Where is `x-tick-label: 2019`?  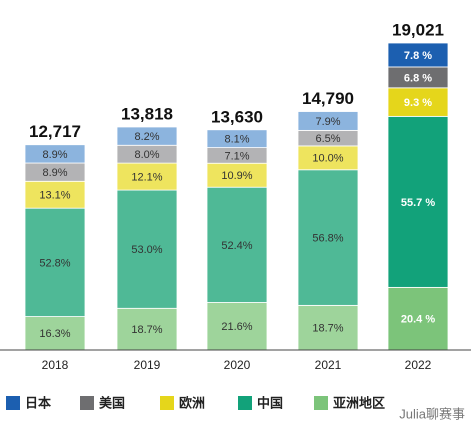 x-tick-label: 2019 is located at coordinates (147, 365).